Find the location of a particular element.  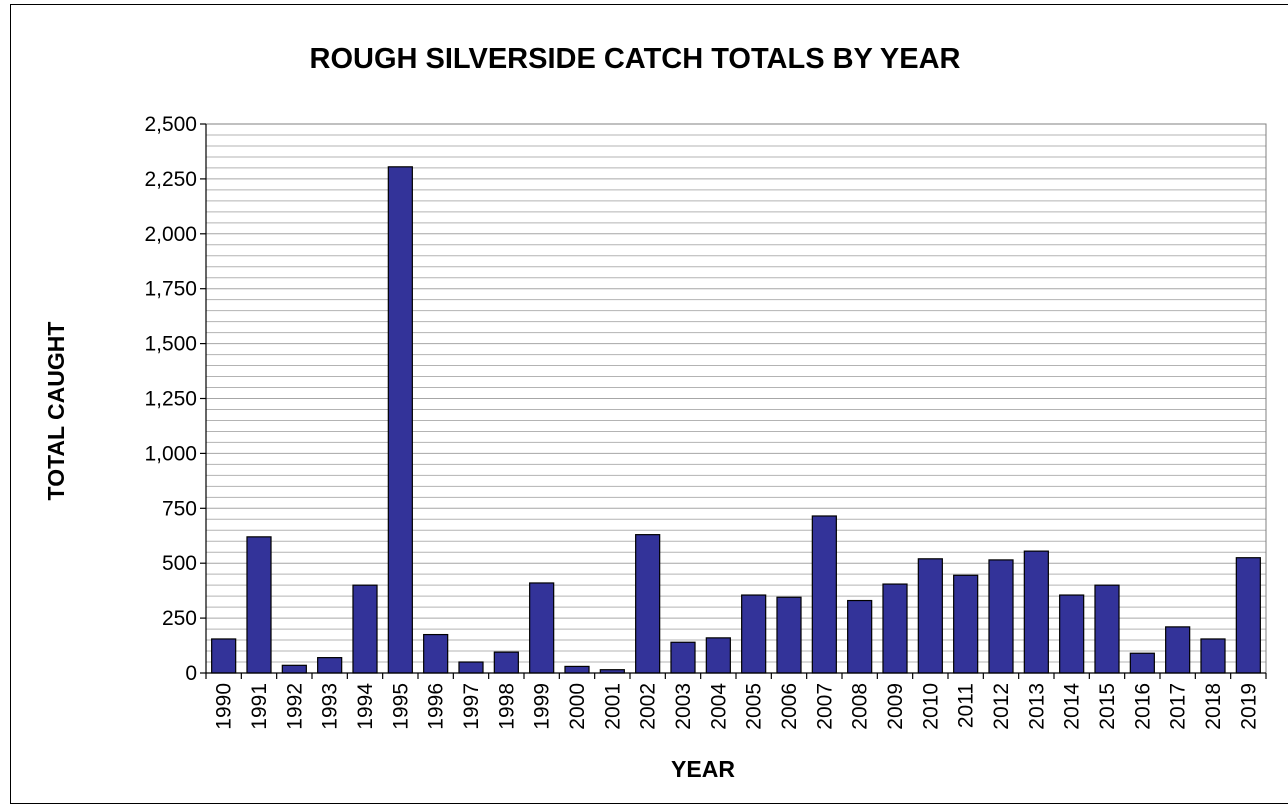

bar-2000 is located at coordinates (577, 669).